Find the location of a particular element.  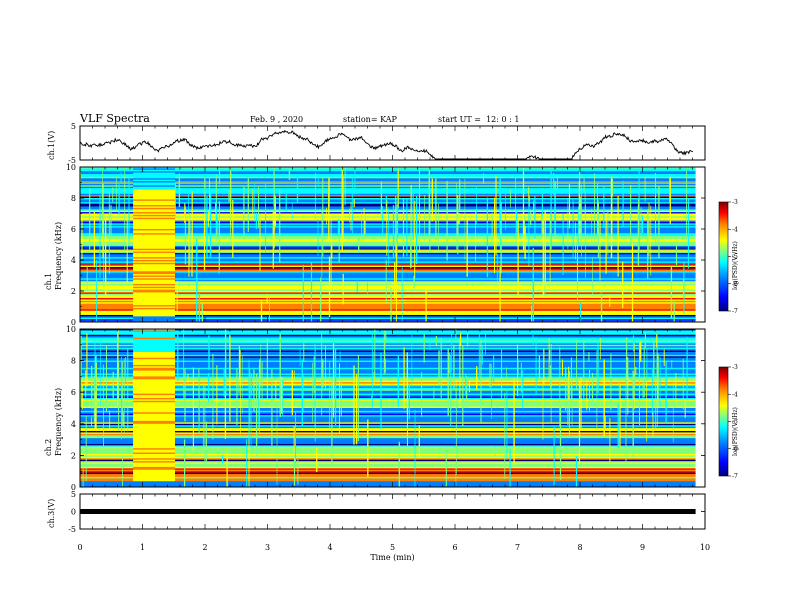

x-tick-label: 2 is located at coordinates (204, 547).